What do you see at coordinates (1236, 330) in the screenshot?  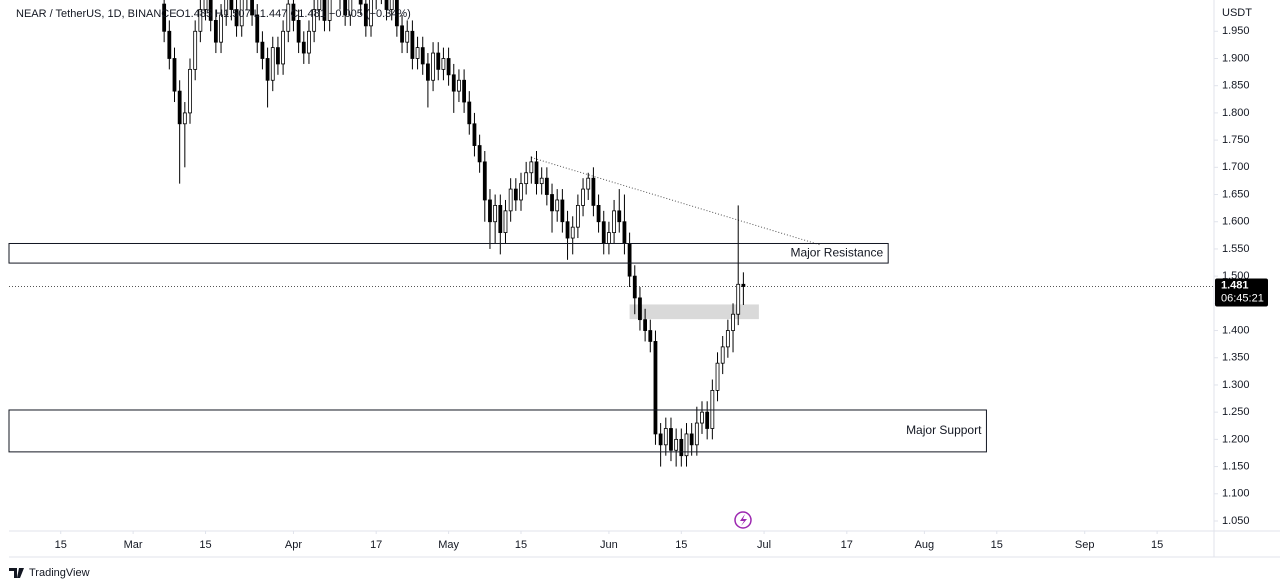 I see `y-tick-label: 1.400` at bounding box center [1236, 330].